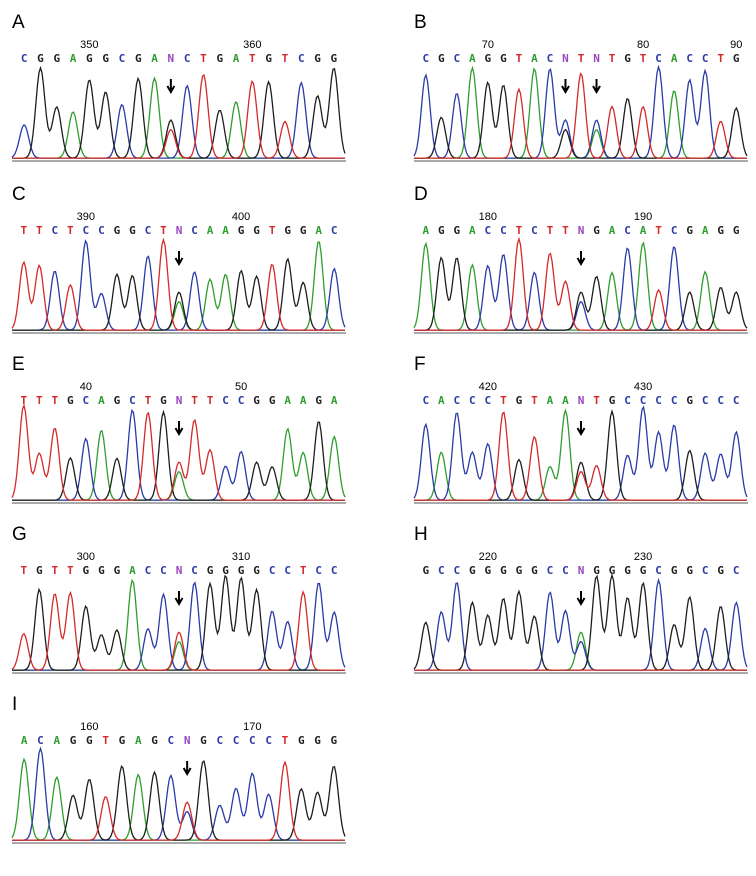 The image size is (756, 876). Describe the element at coordinates (736, 45) in the screenshot. I see `position-number: 90` at that location.